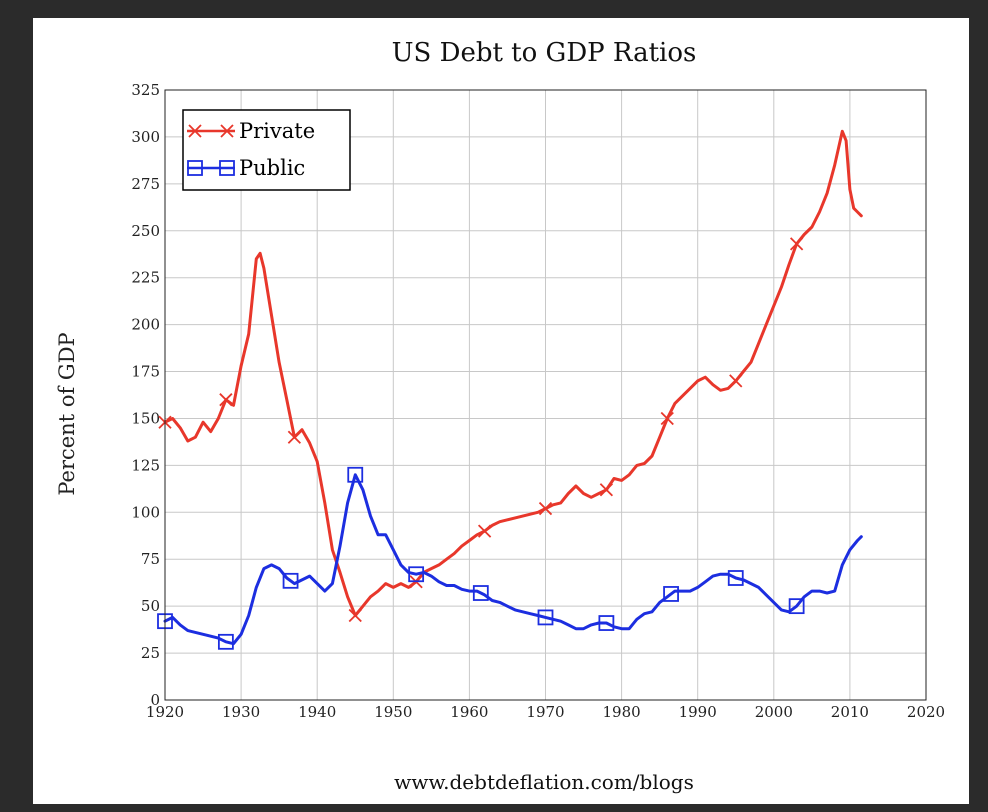 The image size is (988, 812). I want to click on y-tick-label: 0, so click(155, 700).